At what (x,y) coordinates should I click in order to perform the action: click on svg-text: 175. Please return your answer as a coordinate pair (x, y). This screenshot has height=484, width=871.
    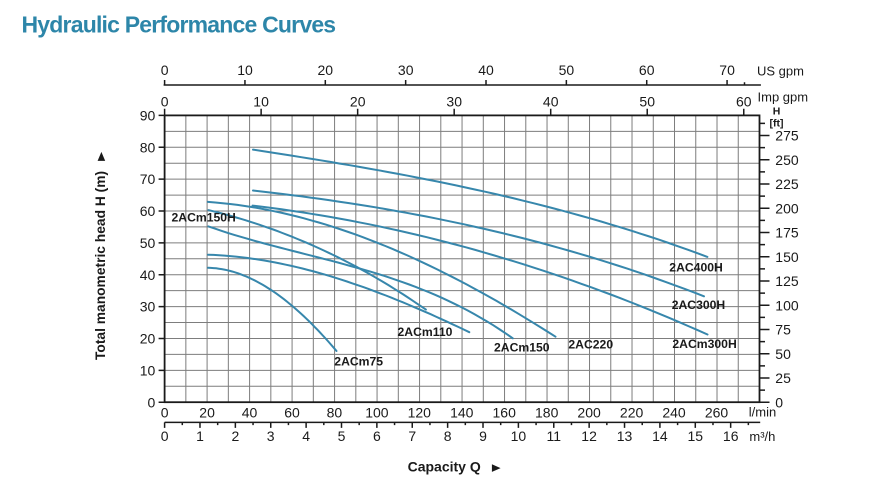
    Looking at the image, I should click on (787, 233).